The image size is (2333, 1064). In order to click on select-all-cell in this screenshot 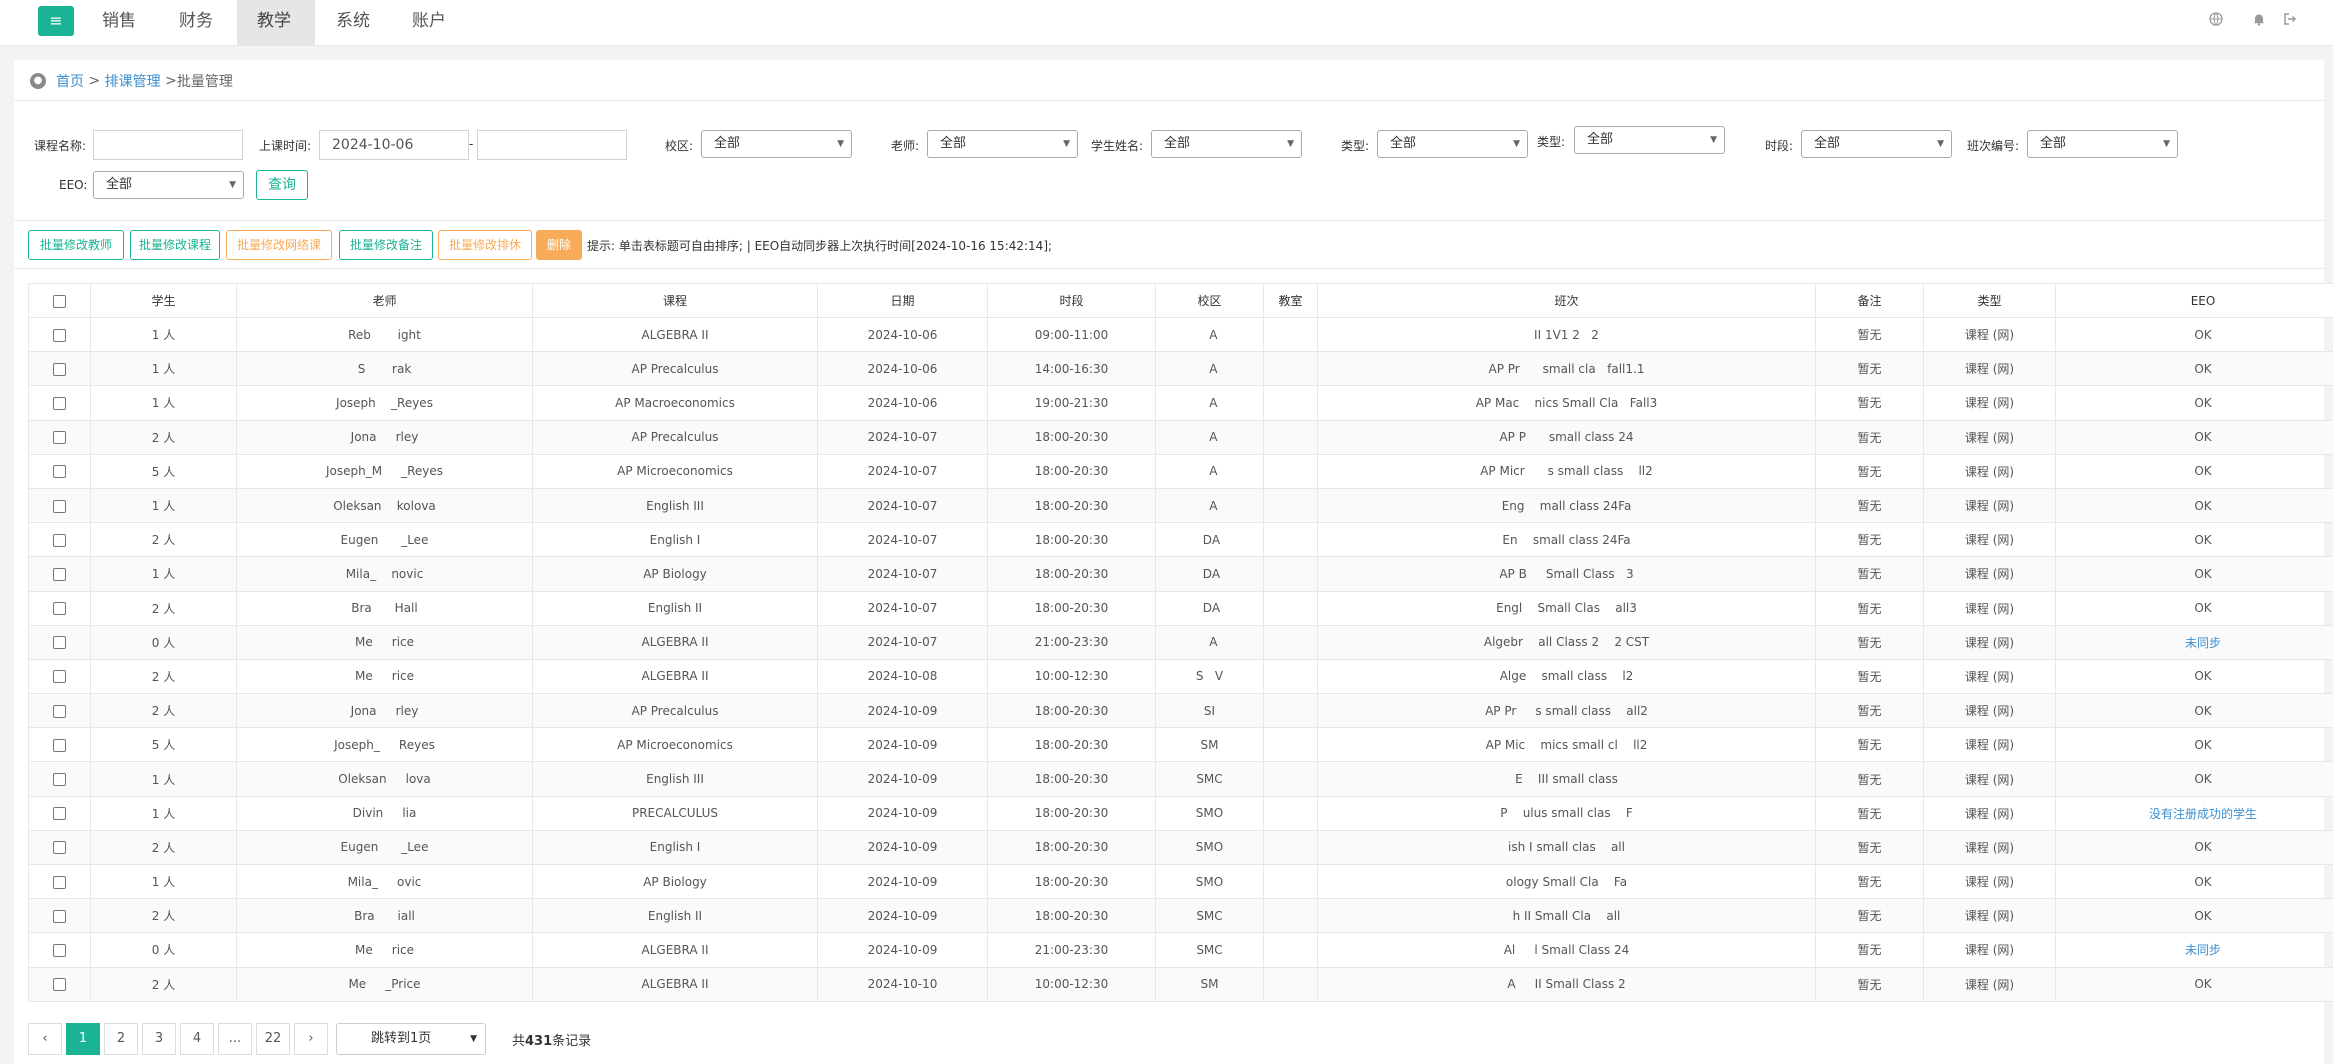, I will do `click(59, 300)`.